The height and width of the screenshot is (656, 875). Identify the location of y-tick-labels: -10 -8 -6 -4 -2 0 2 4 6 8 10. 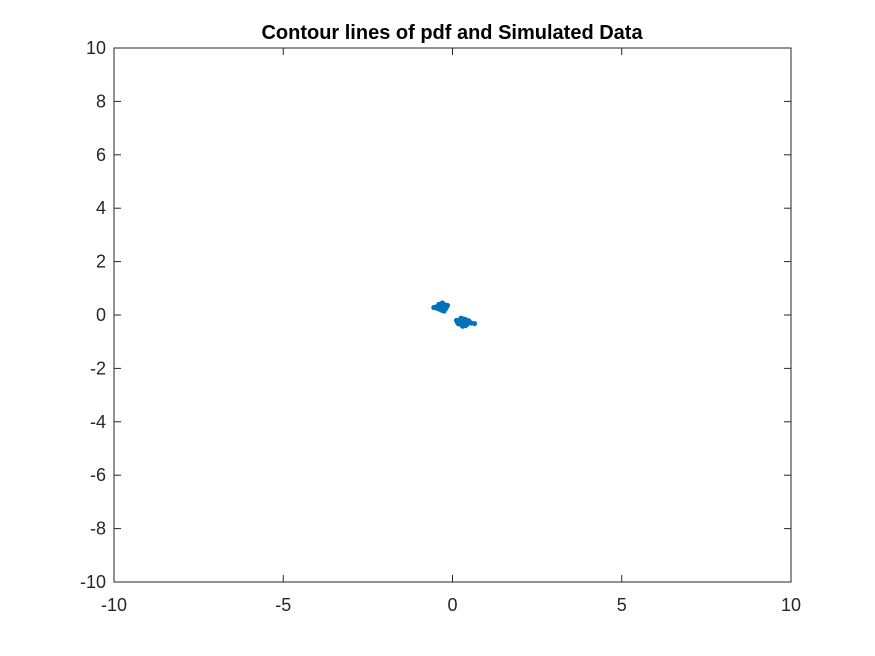
(93, 315).